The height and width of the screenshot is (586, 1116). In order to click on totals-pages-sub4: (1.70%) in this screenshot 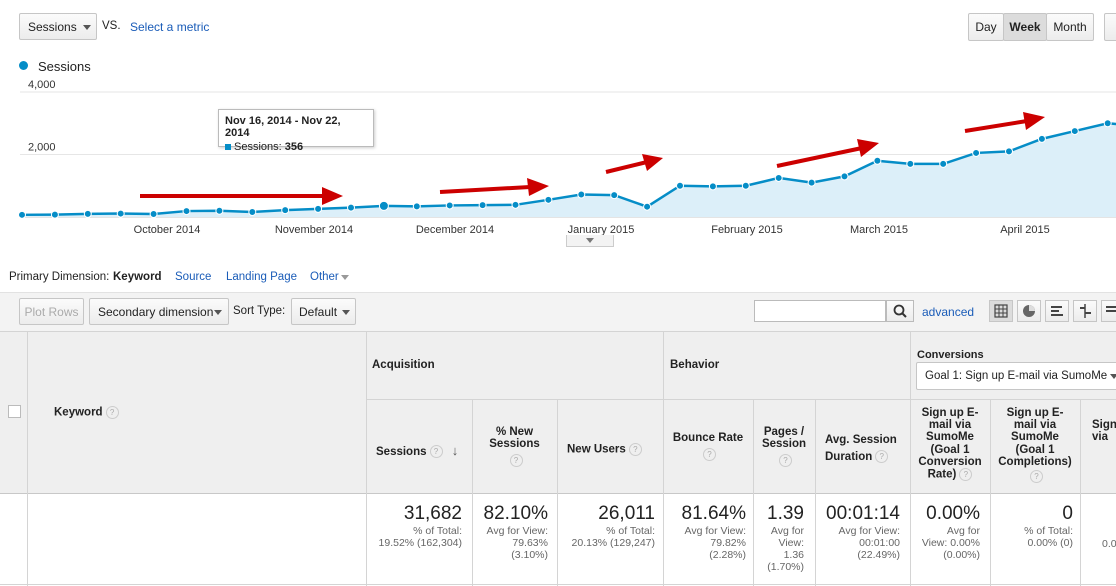, I will do `click(785, 567)`.